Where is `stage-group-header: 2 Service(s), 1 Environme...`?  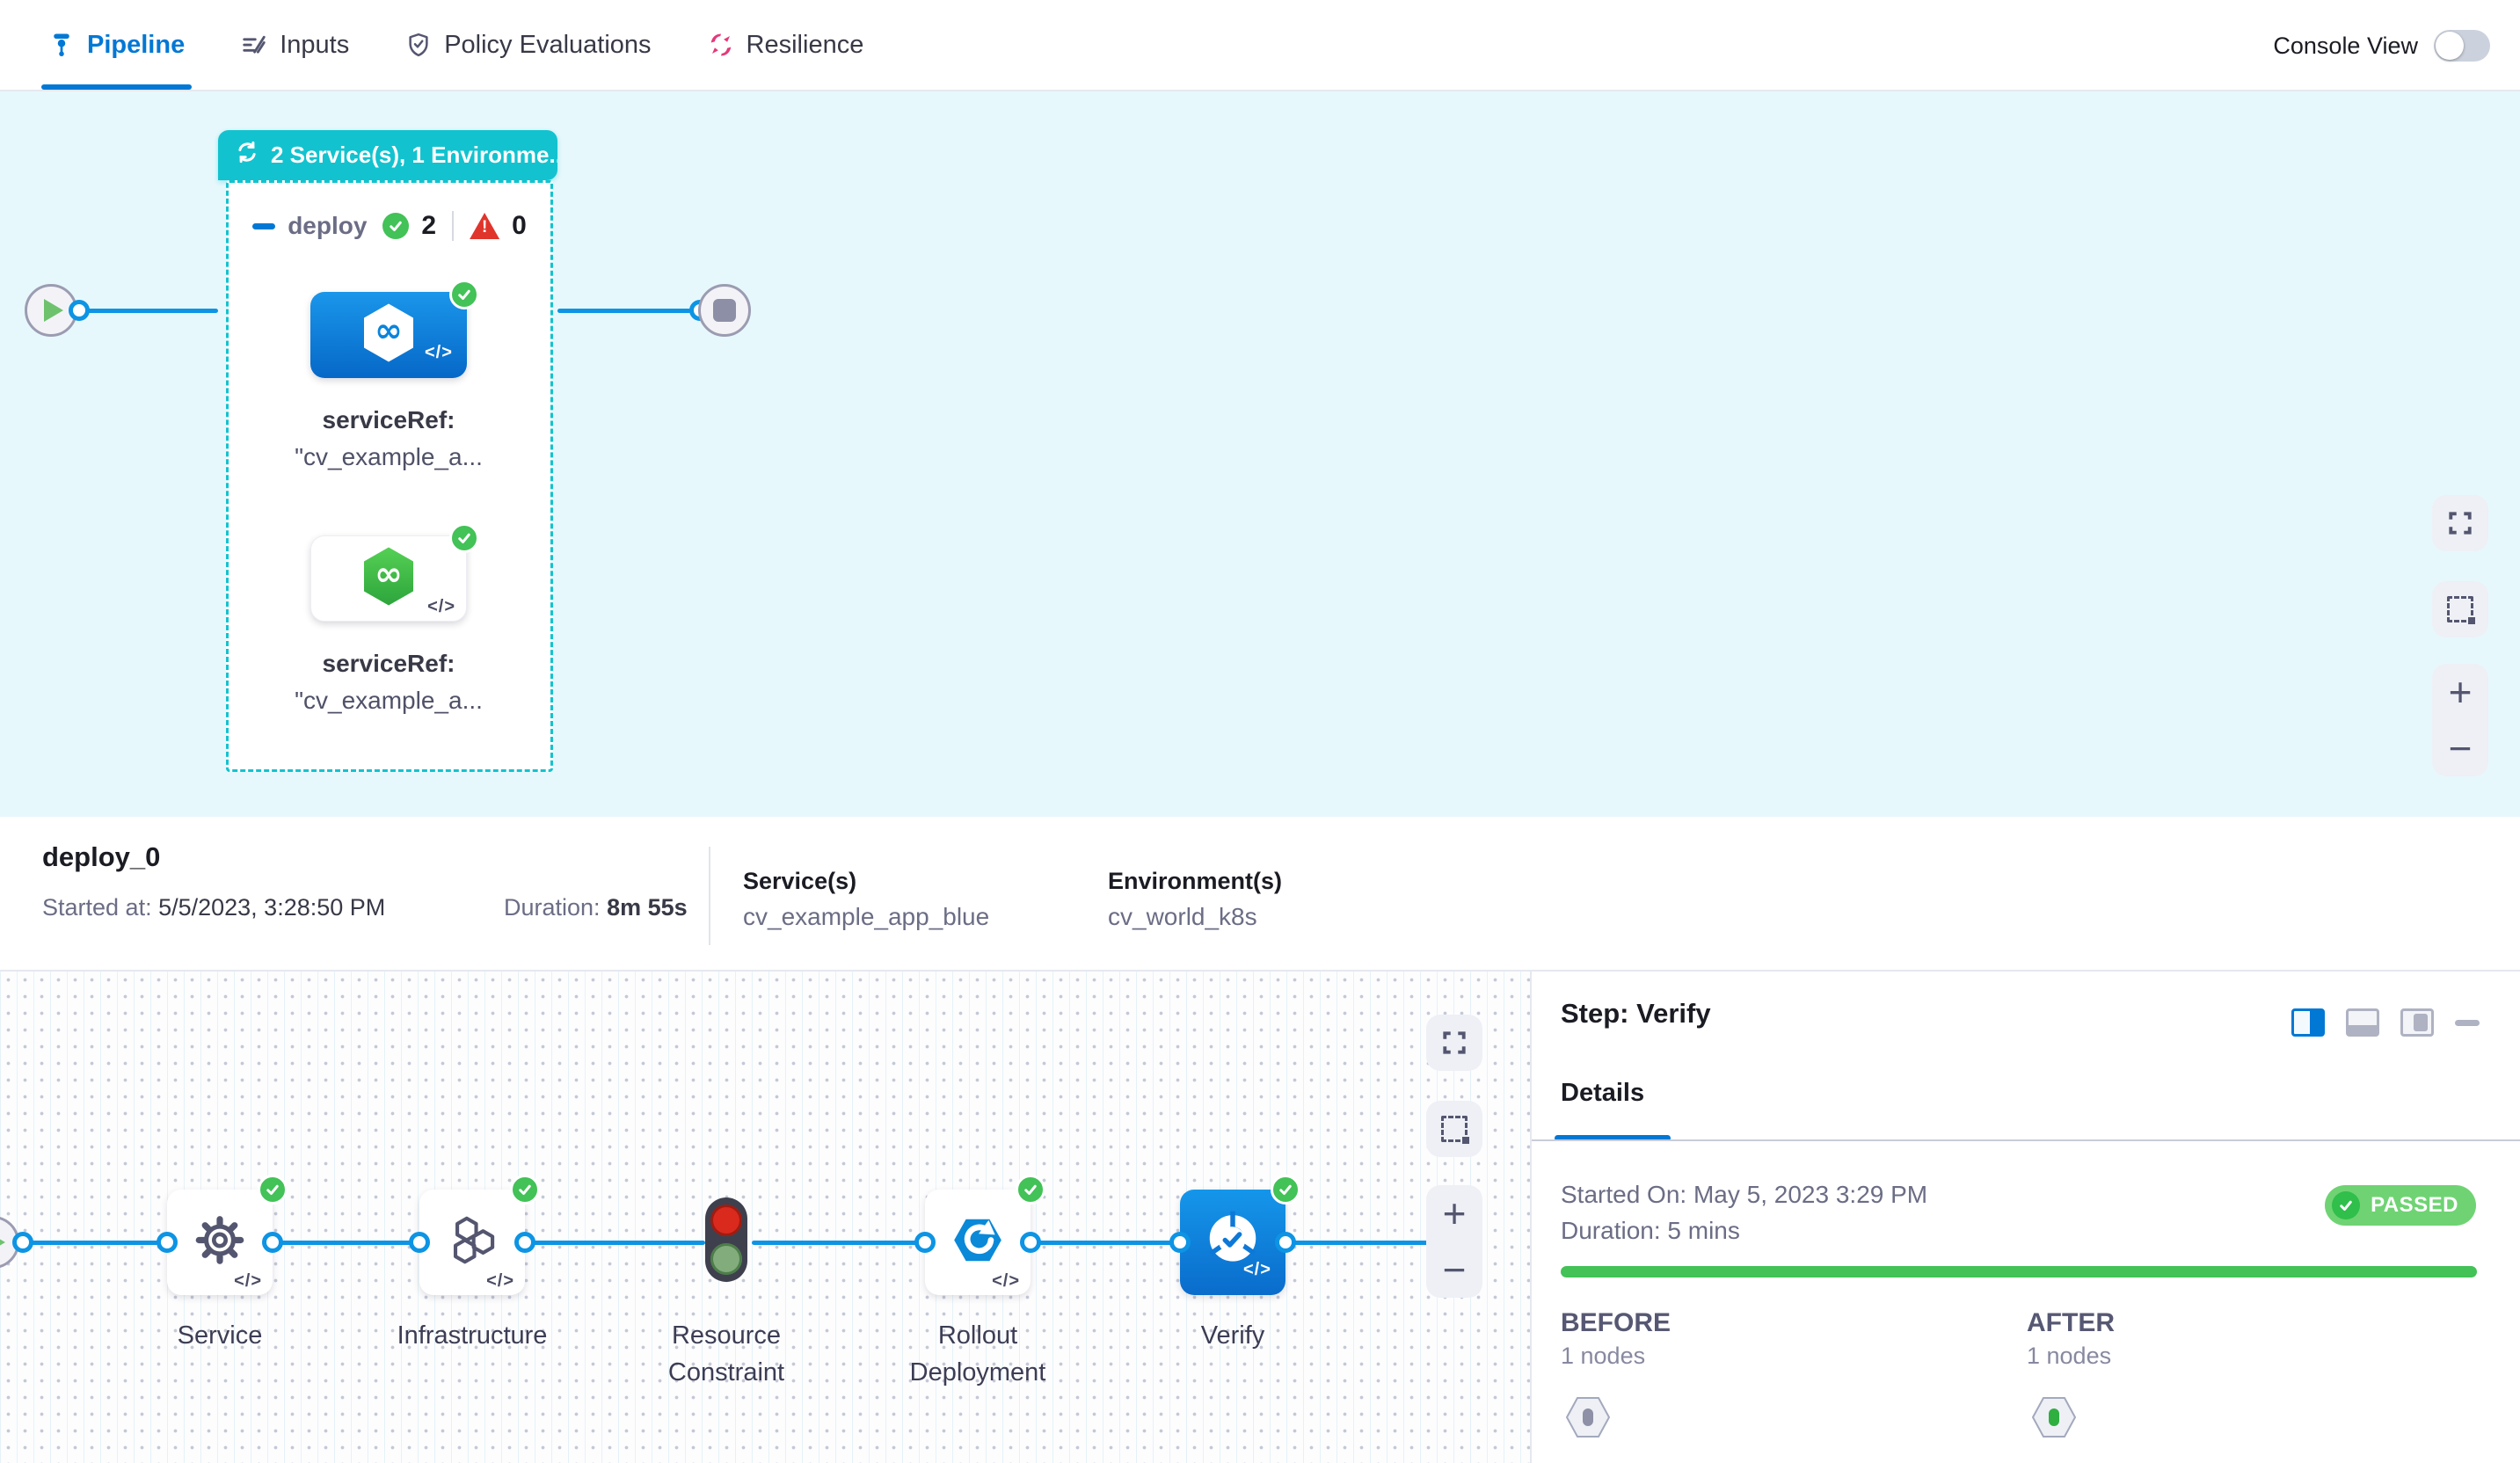 stage-group-header: 2 Service(s), 1 Environme... is located at coordinates (387, 155).